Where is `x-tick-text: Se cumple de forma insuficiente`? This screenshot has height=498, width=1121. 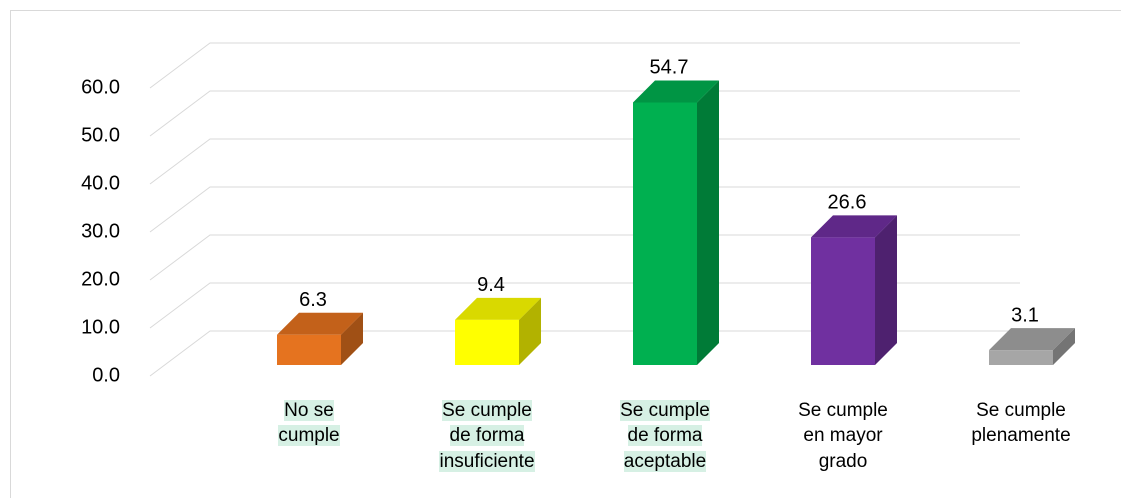 x-tick-text: Se cumple de forma insuficiente is located at coordinates (487, 436).